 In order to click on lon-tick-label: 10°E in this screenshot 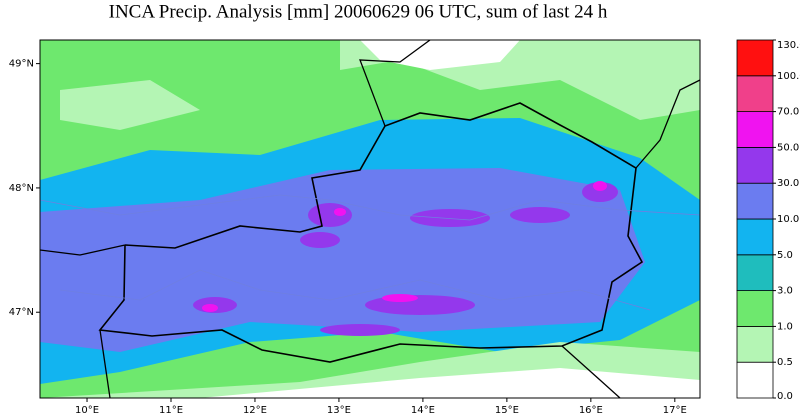, I will do `click(87, 410)`.